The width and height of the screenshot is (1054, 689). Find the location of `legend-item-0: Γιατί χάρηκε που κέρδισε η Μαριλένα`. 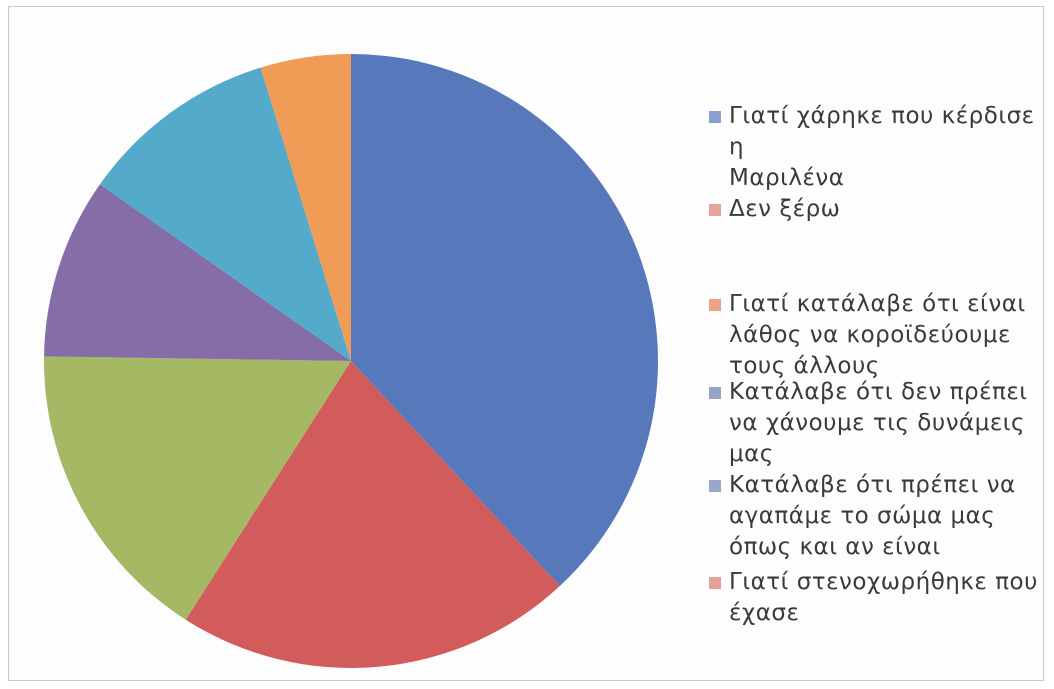

legend-item-0: Γιατί χάρηκε που κέρδισε η Μαριλένα is located at coordinates (874, 147).